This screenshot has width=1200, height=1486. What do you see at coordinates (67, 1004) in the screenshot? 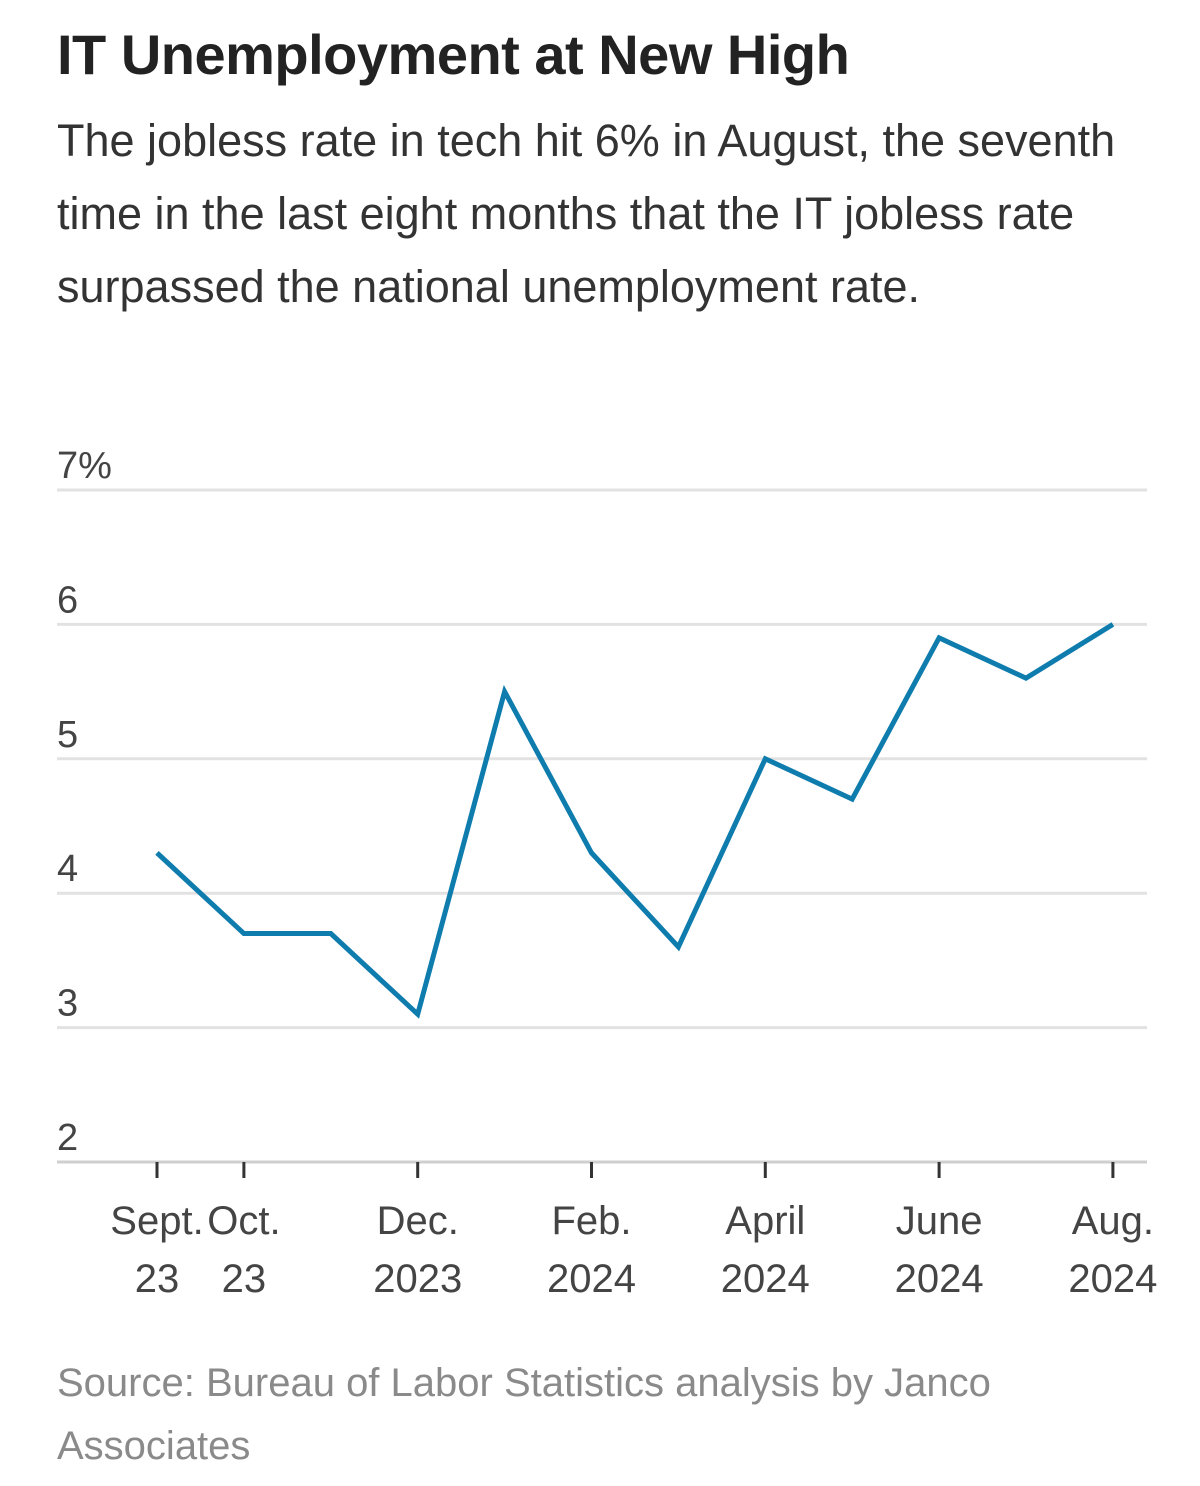
I see `y-tick-label: 3` at bounding box center [67, 1004].